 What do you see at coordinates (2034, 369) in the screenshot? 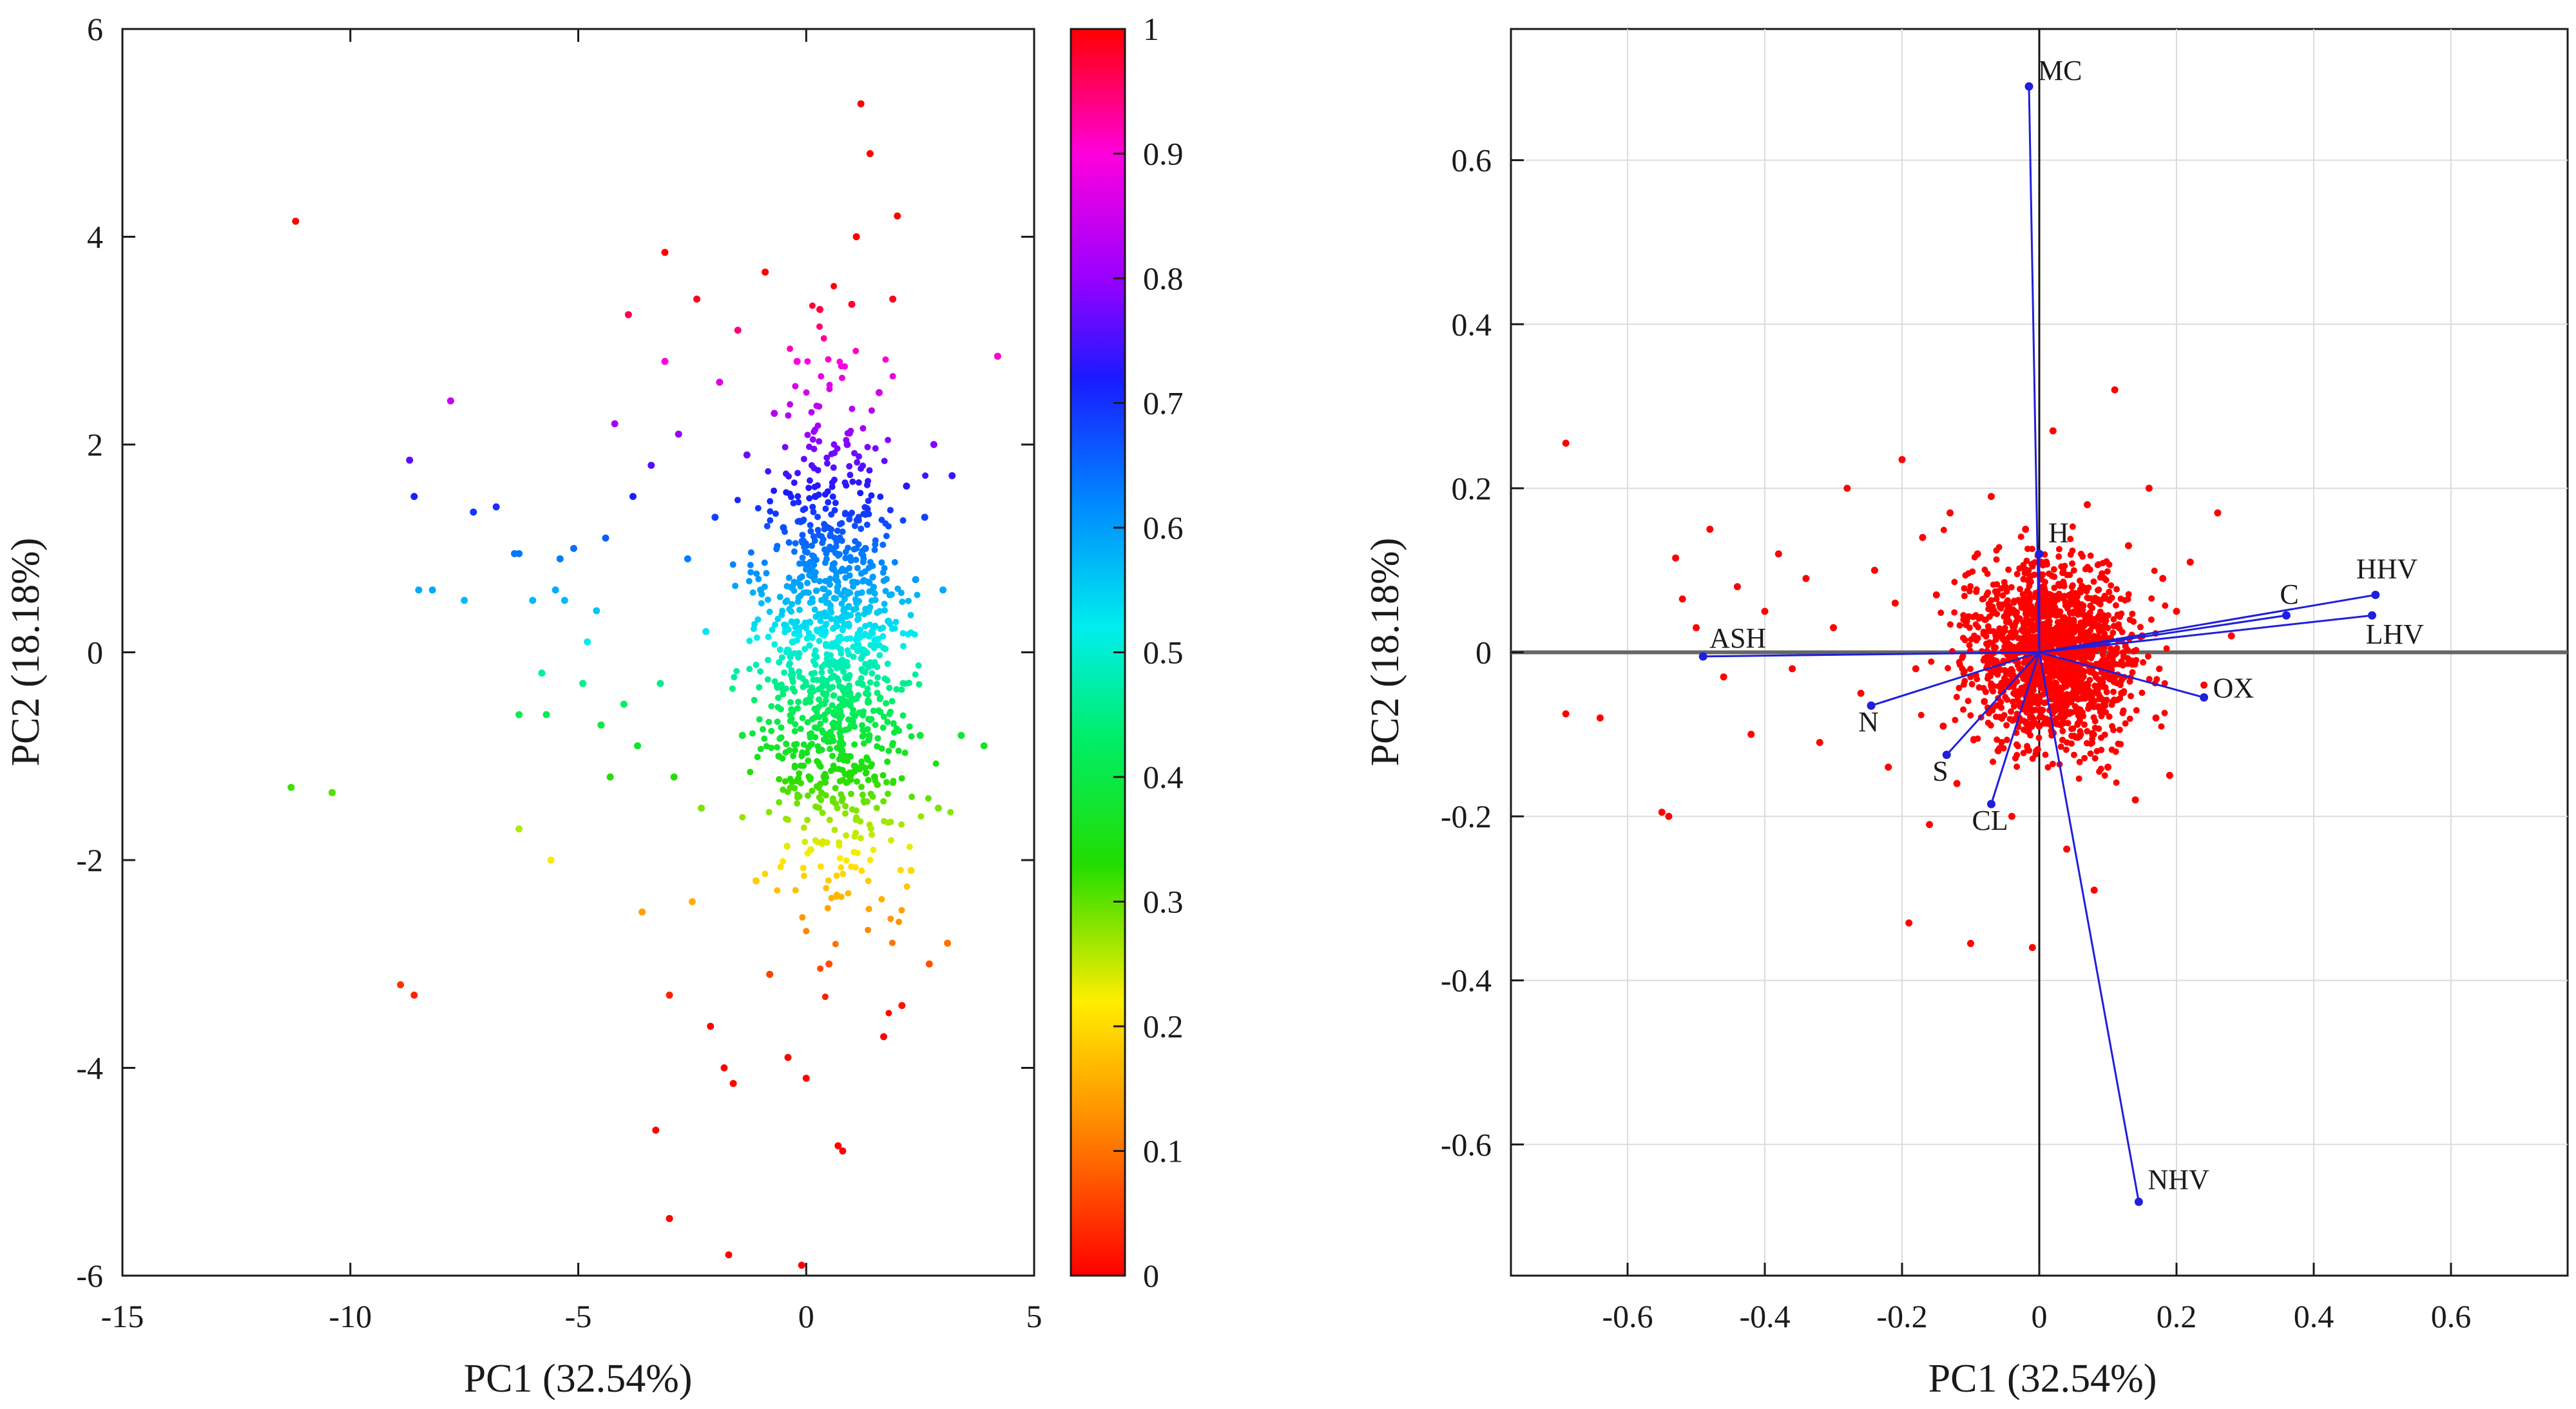
I see `loading-vector-mc` at bounding box center [2034, 369].